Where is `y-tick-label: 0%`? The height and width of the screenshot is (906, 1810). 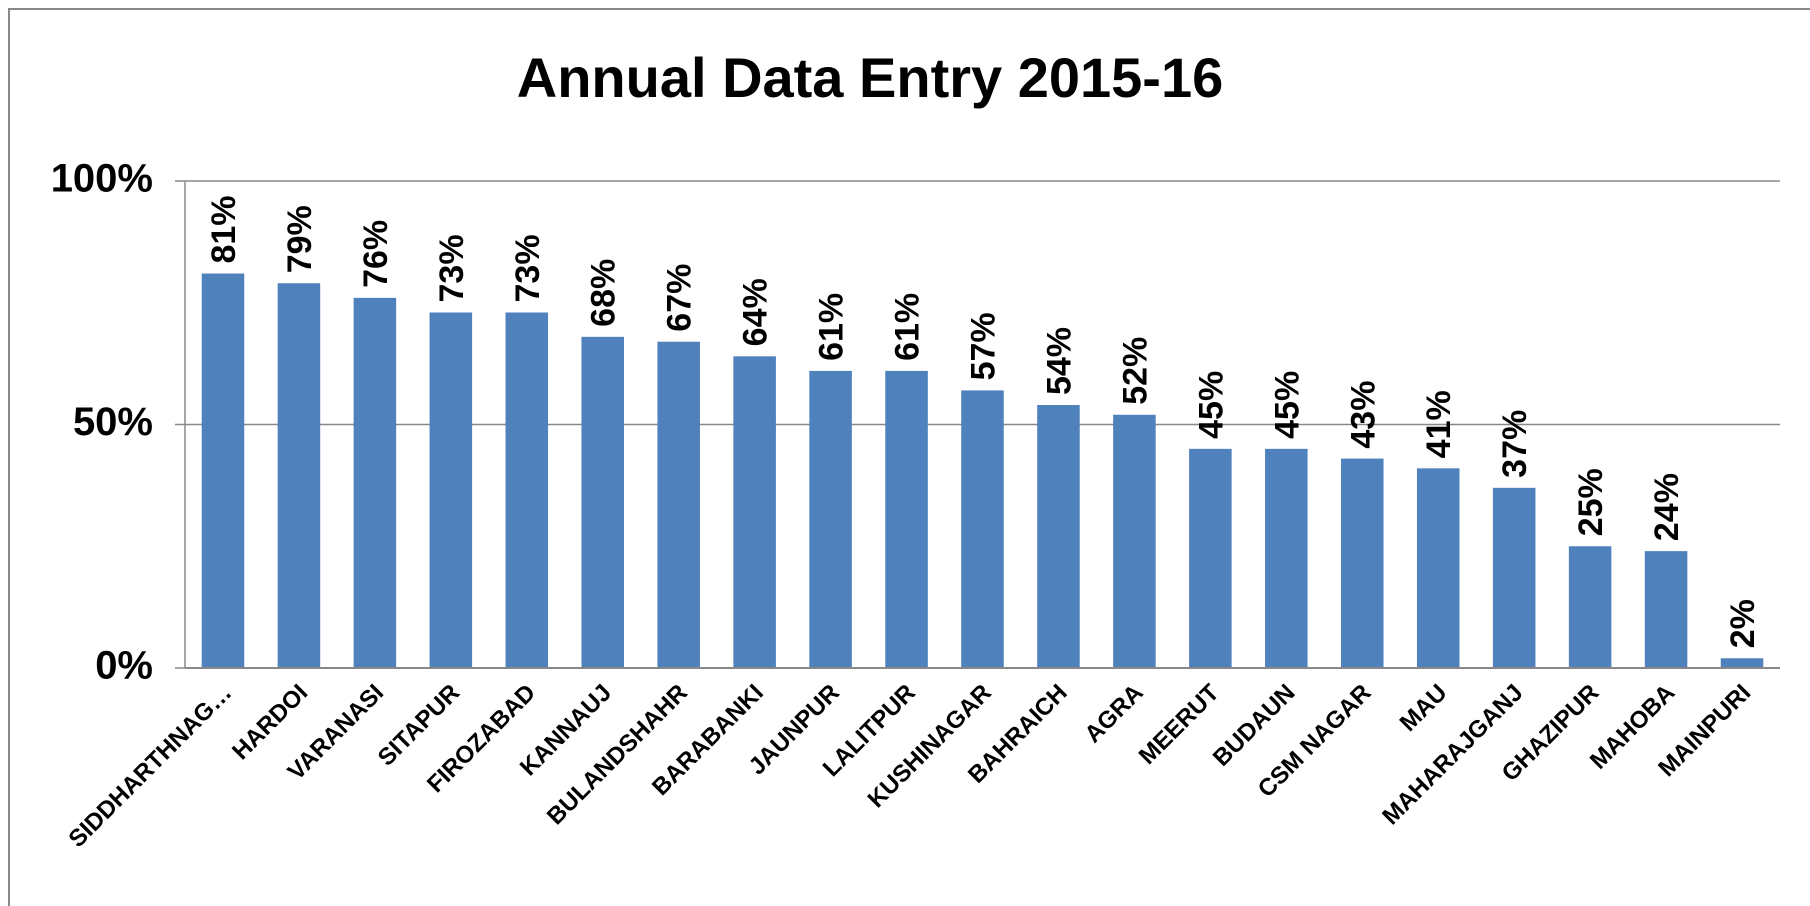 y-tick-label: 0% is located at coordinates (124, 666).